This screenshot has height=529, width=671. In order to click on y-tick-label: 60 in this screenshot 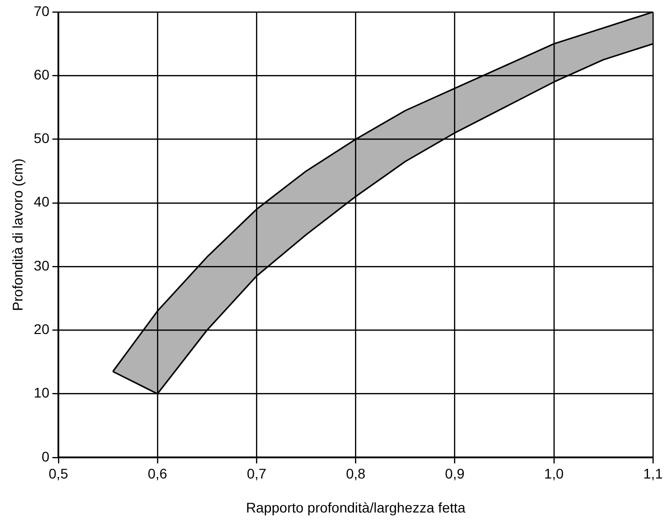, I will do `click(42, 74)`.